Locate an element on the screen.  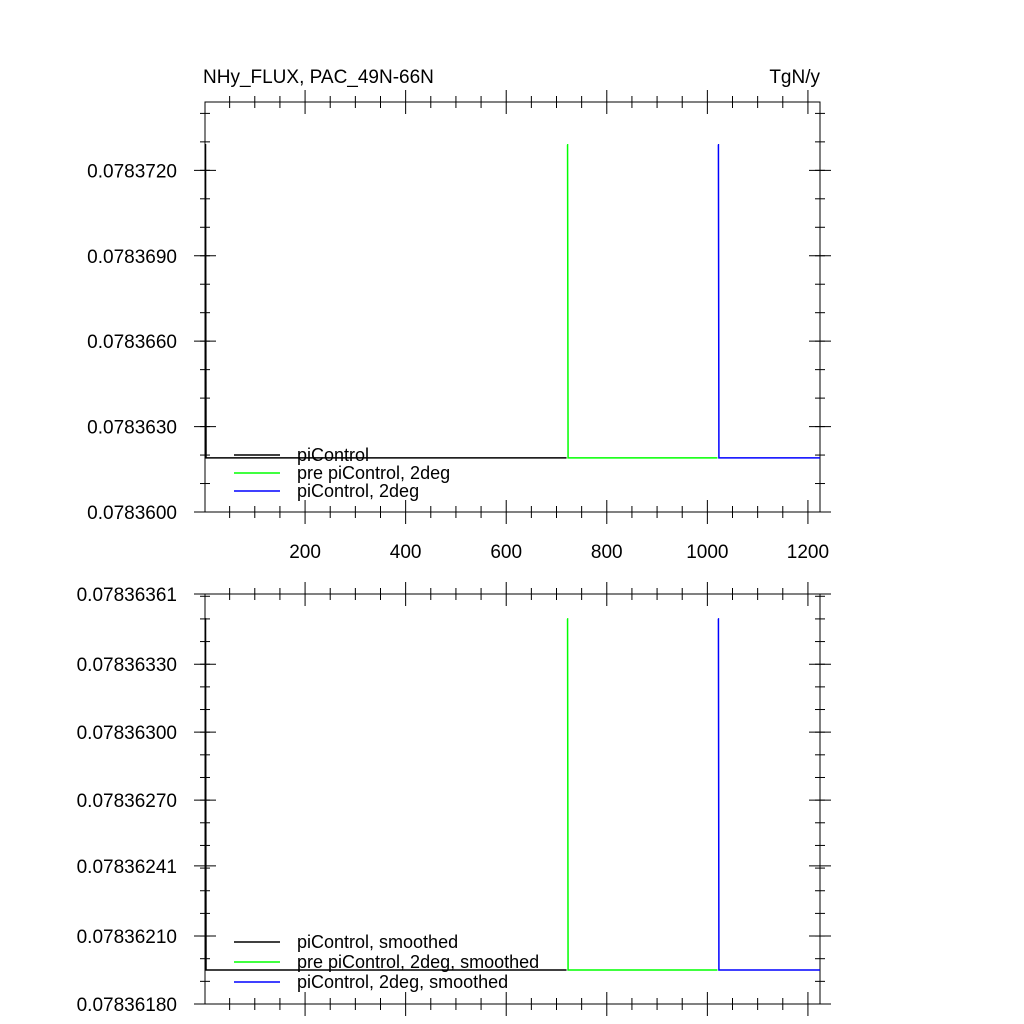
y-tick-label: 0.07836330 is located at coordinates (127, 665).